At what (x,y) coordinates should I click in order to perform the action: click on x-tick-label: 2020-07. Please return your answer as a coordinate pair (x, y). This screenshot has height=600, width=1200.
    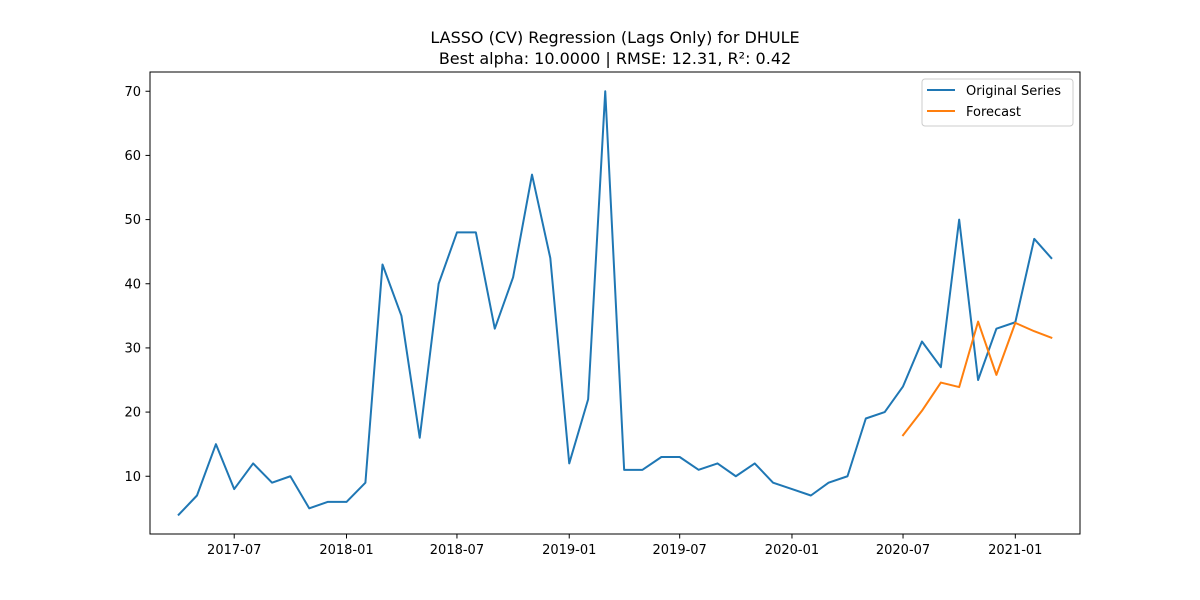
    Looking at the image, I should click on (903, 550).